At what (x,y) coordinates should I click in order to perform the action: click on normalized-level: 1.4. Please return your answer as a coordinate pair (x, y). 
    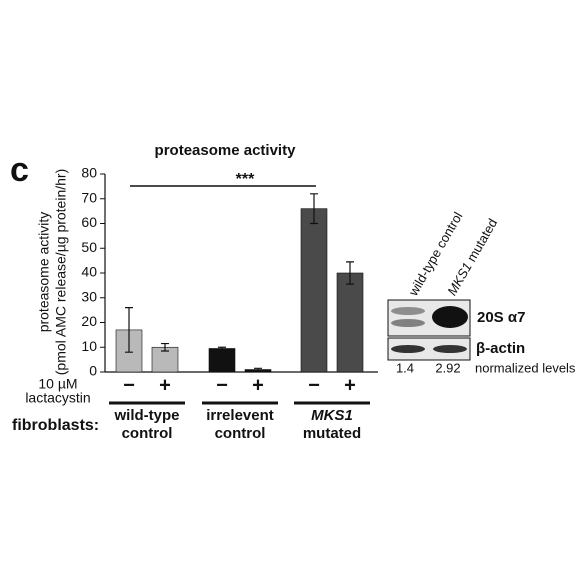
    Looking at the image, I should click on (405, 367).